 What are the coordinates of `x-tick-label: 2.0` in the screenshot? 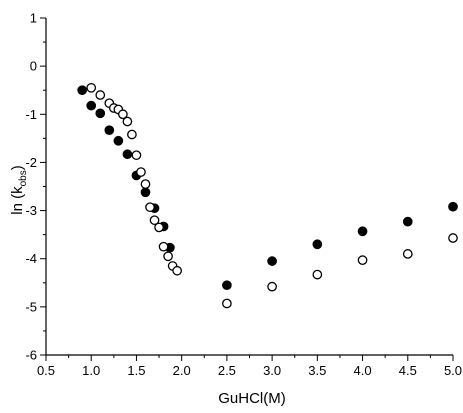 It's located at (182, 370).